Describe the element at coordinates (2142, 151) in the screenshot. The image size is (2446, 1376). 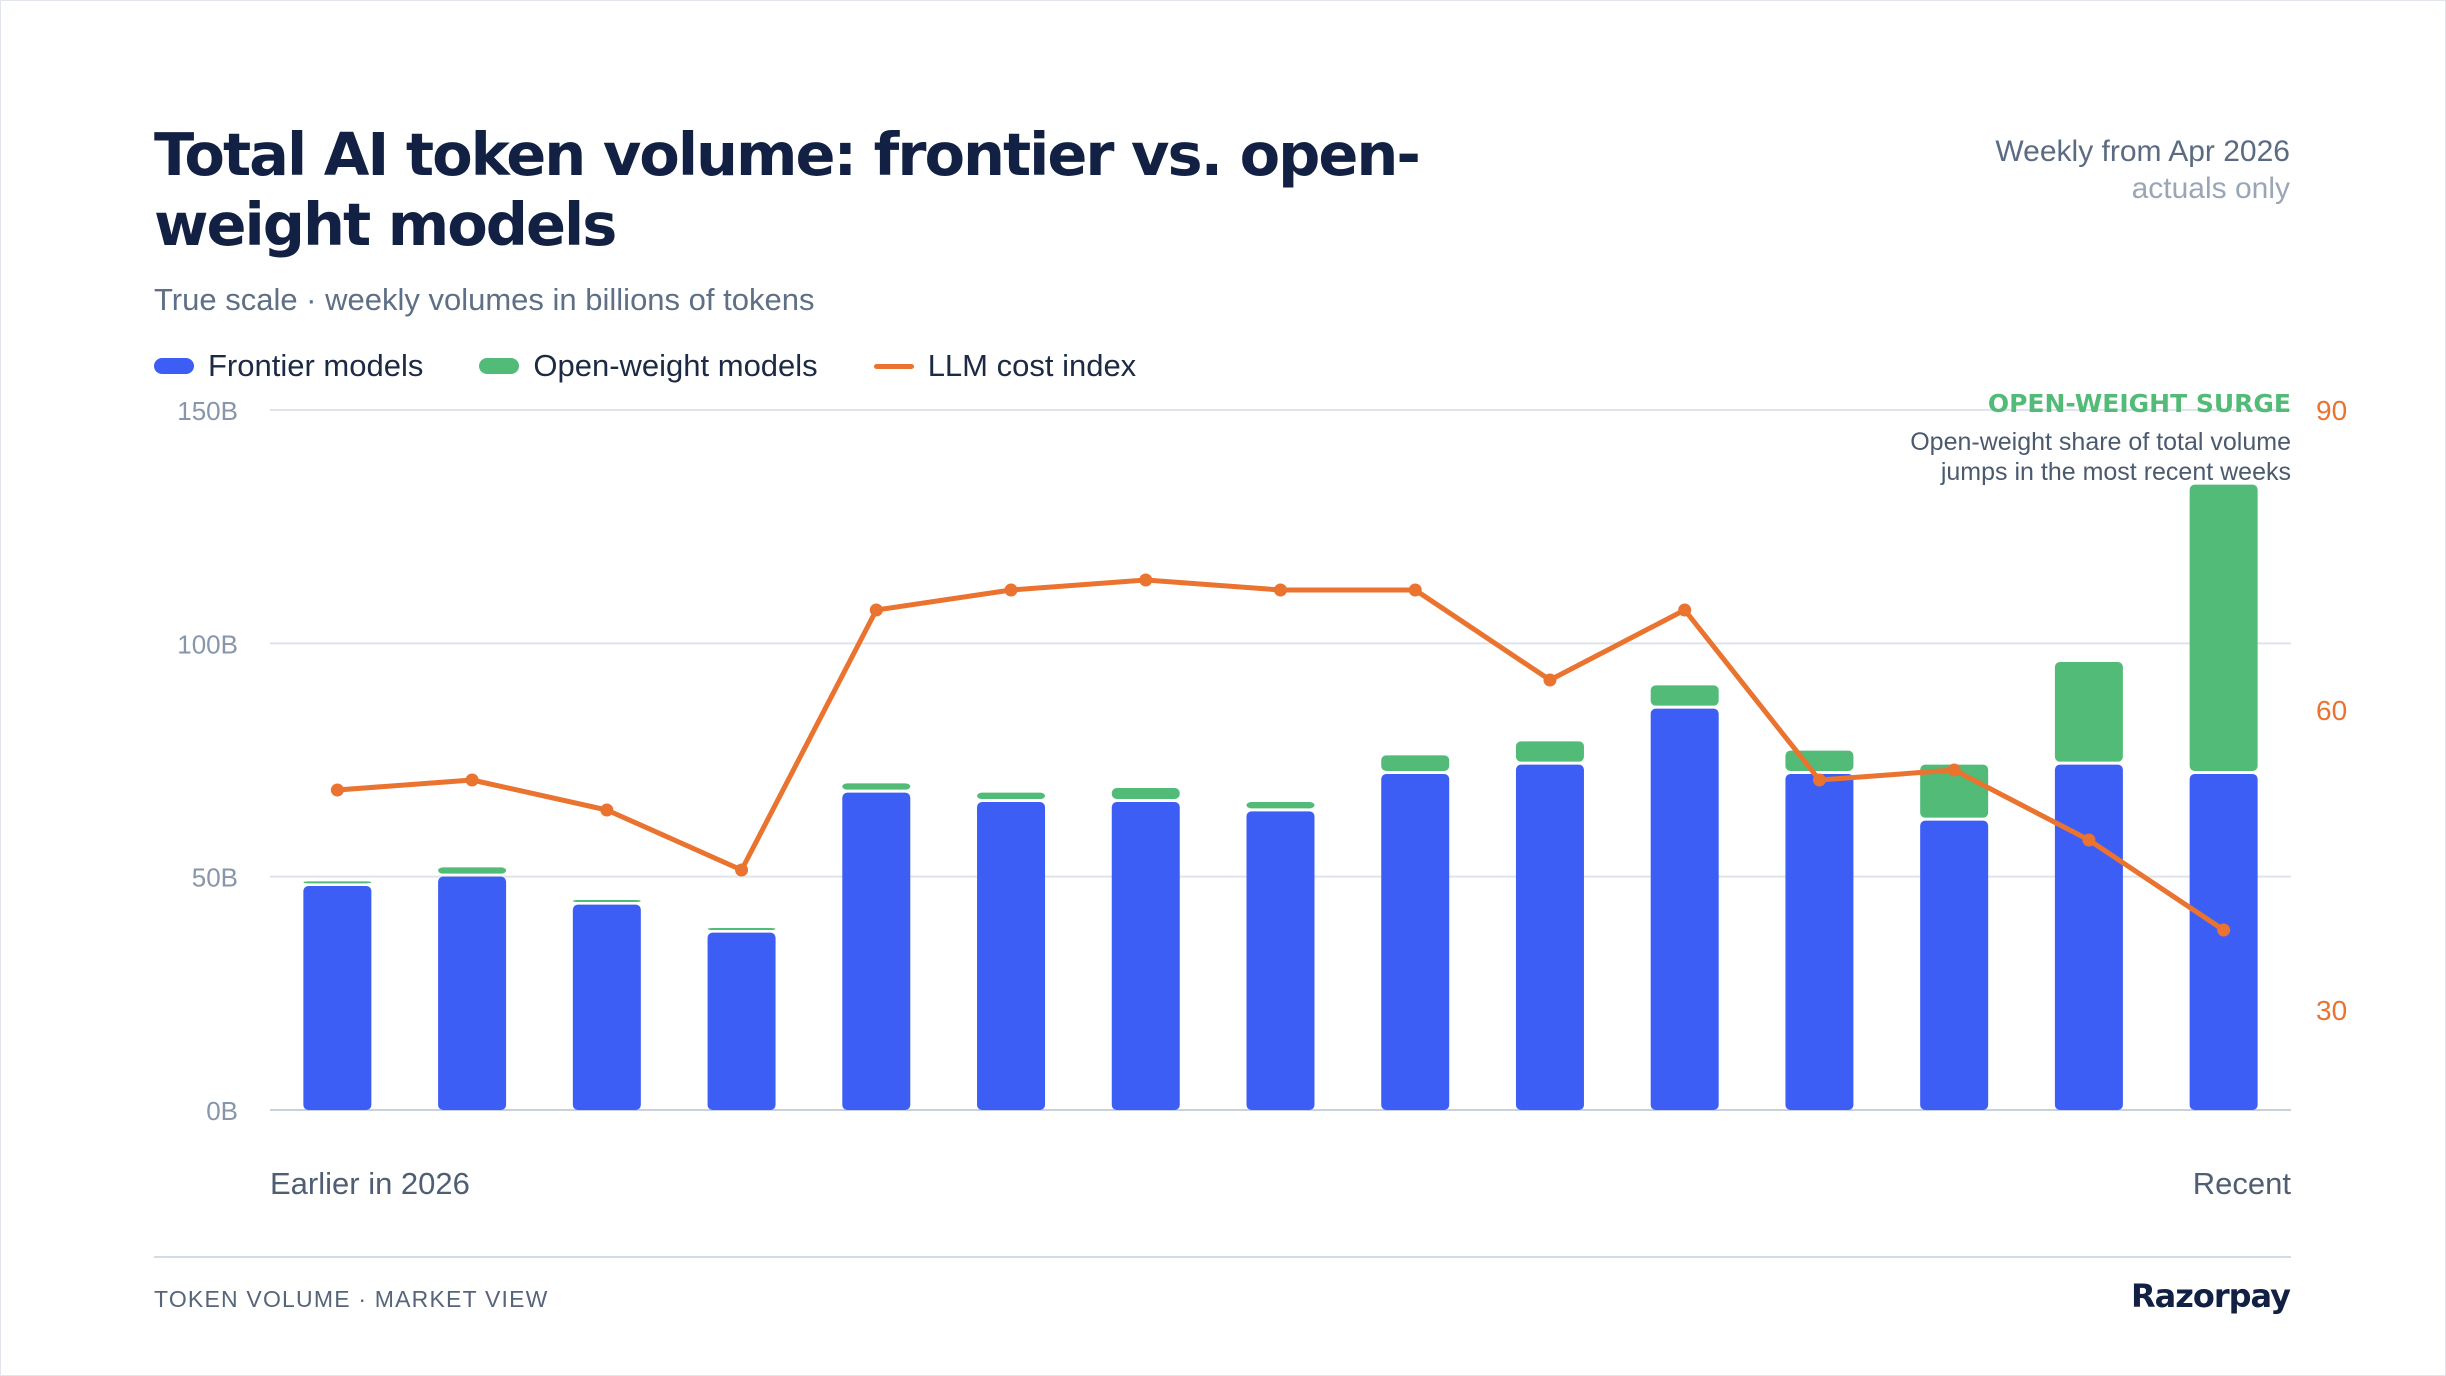
I see `period-label: Weekly from Apr 2026` at that location.